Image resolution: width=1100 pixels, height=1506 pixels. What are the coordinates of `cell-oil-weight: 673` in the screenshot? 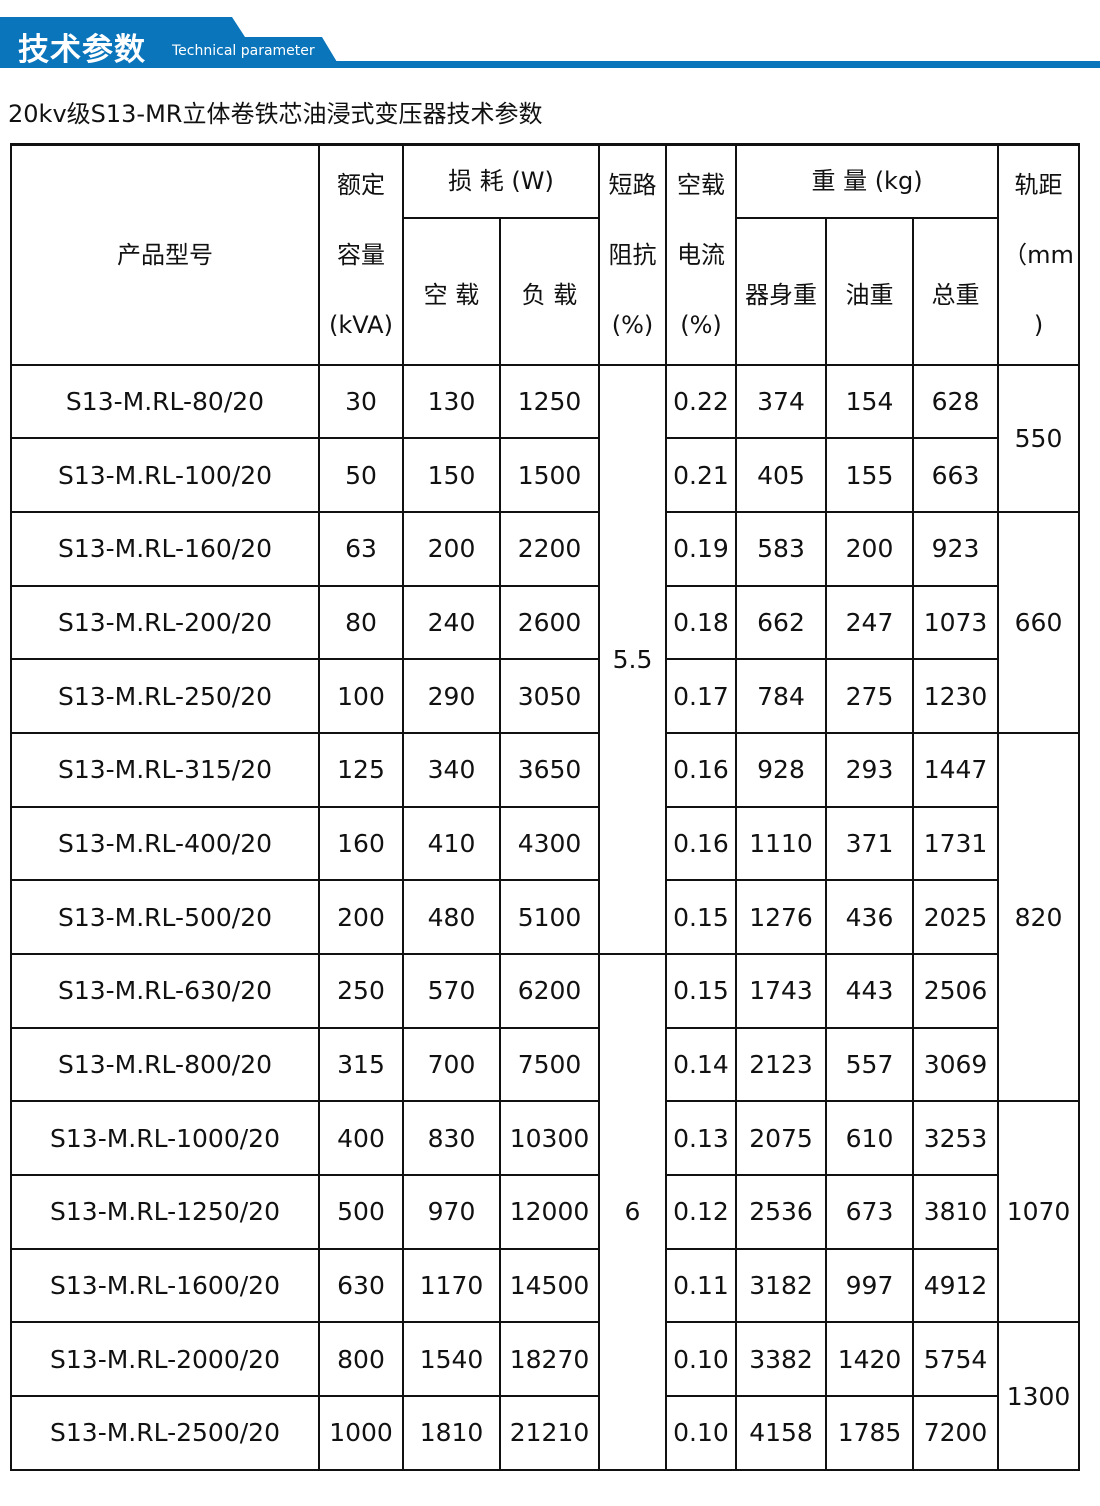 It's located at (869, 1212).